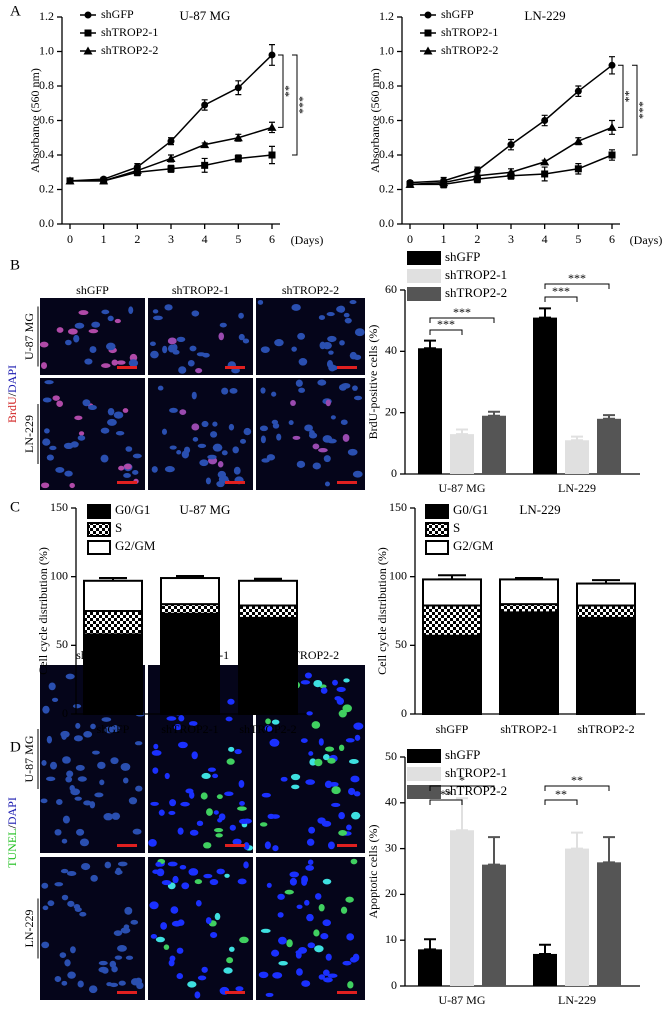 The image size is (669, 1012). Describe the element at coordinates (444, 239) in the screenshot. I see `x-tick-label: 1` at that location.